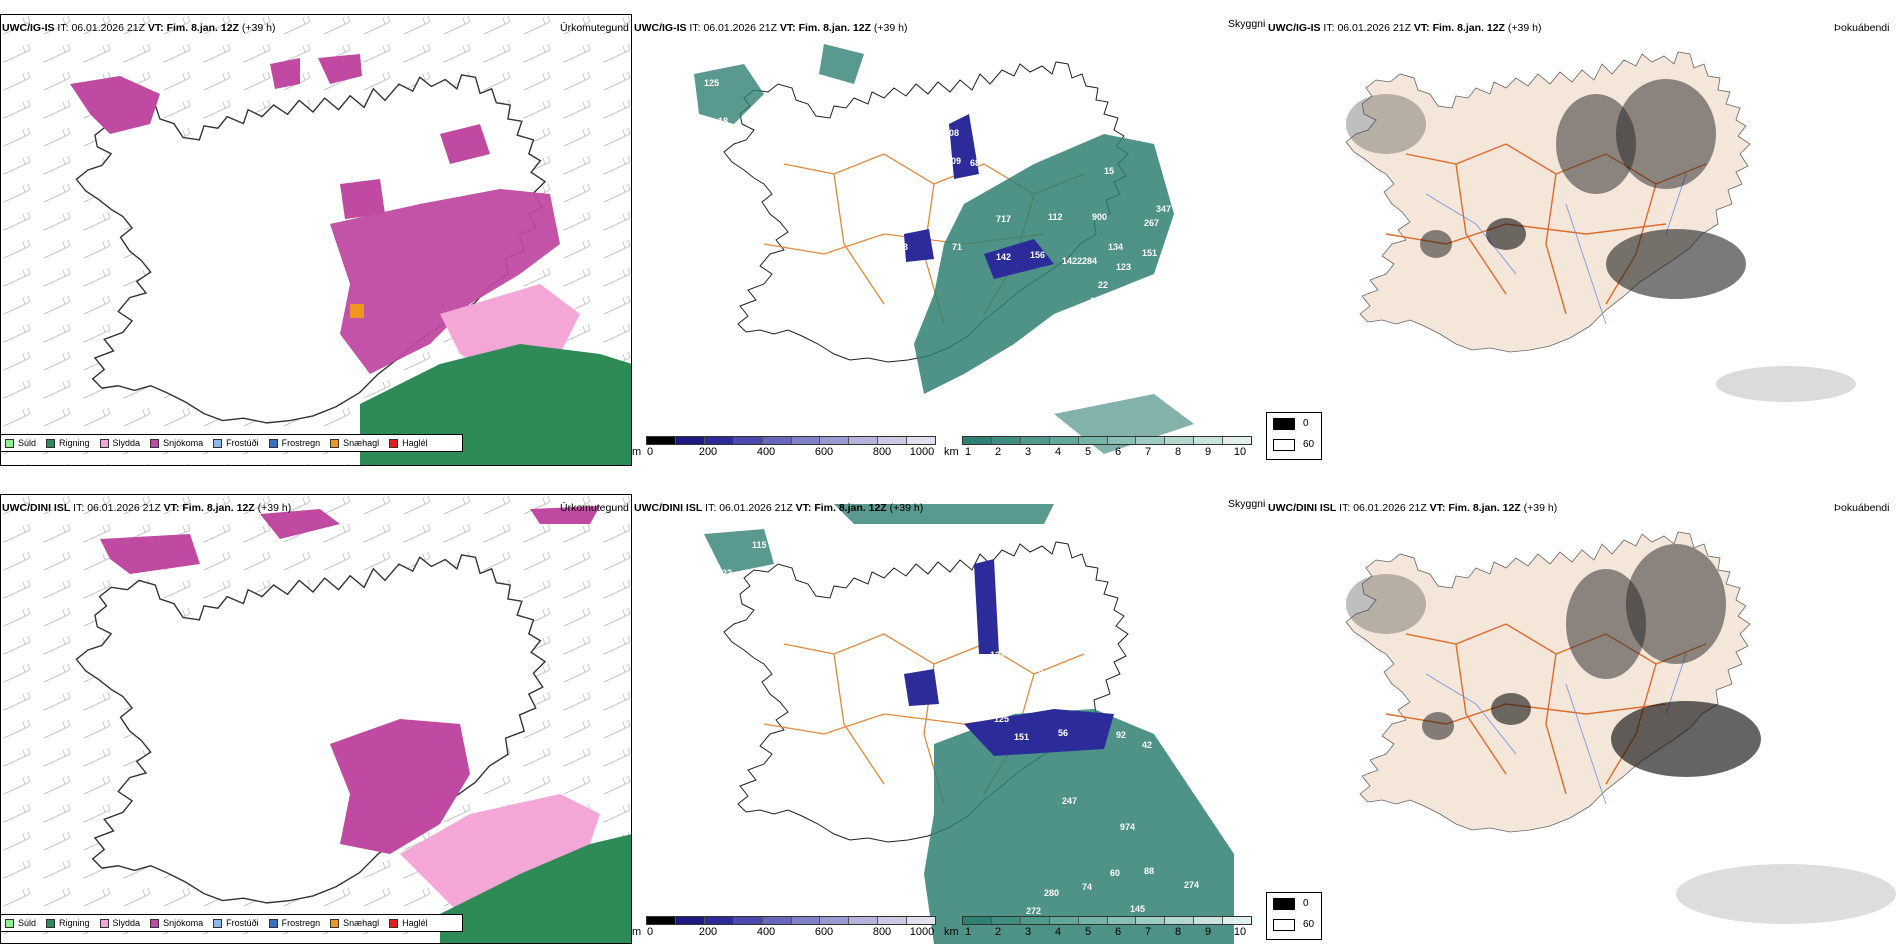  Describe the element at coordinates (1063, 733) in the screenshot. I see `visibility-value: 56` at that location.